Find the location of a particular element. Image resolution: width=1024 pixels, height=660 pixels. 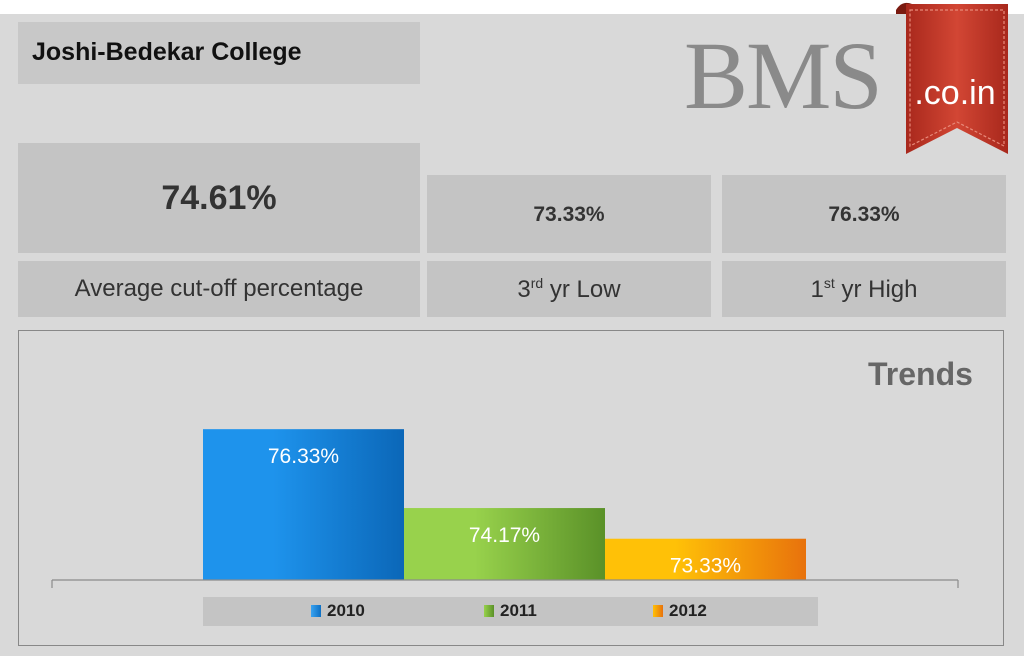

low-label-number: 3 is located at coordinates (524, 289).